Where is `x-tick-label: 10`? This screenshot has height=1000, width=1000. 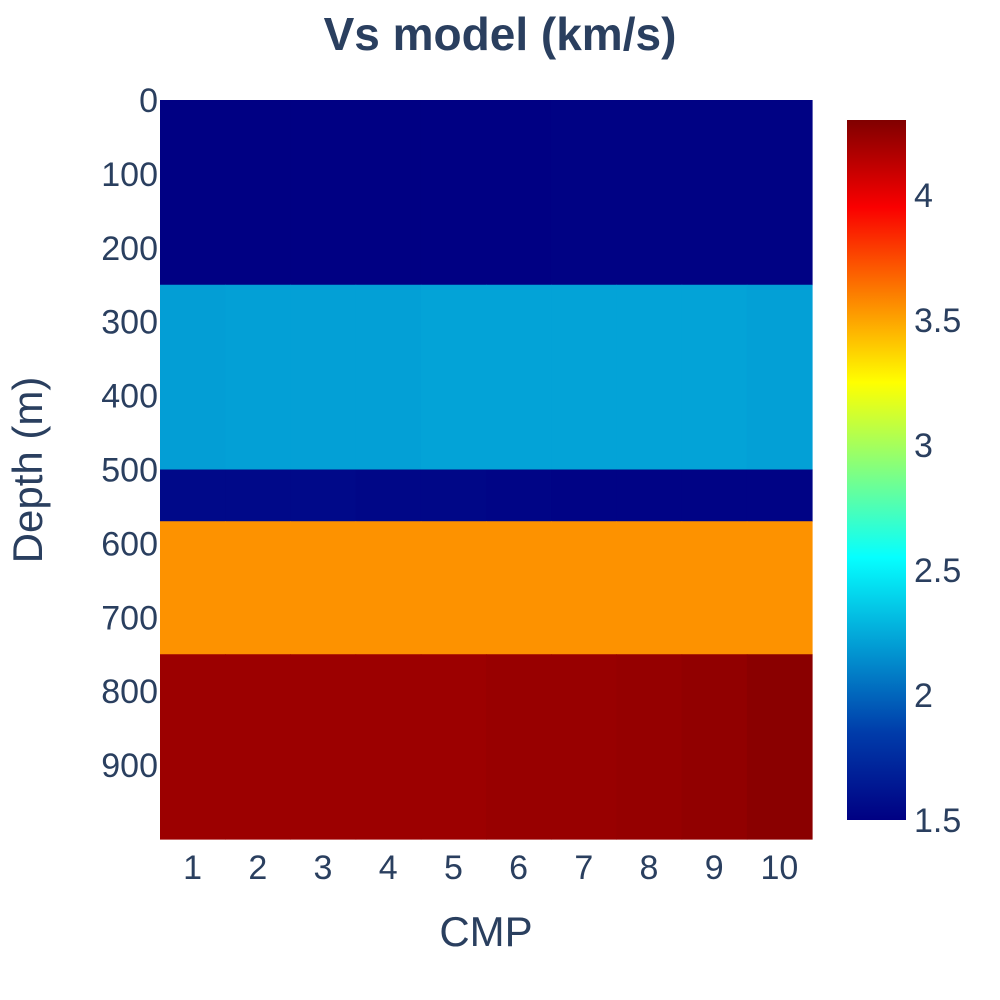
x-tick-label: 10 is located at coordinates (779, 868).